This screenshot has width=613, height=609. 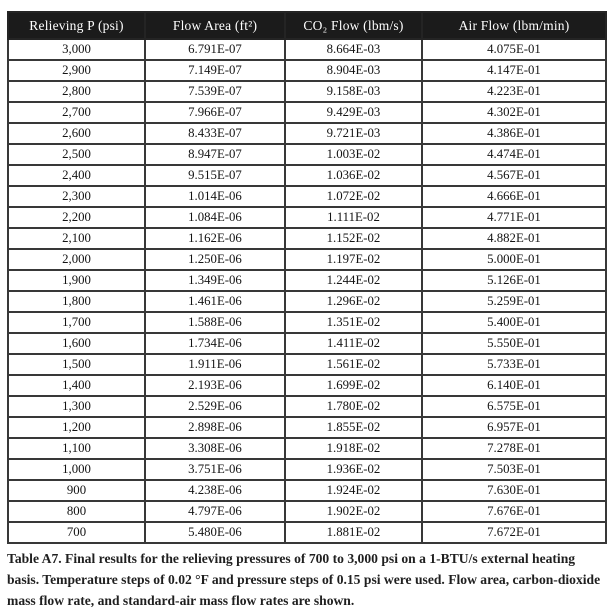 I want to click on table-cell: 1.349E-06, so click(x=215, y=280).